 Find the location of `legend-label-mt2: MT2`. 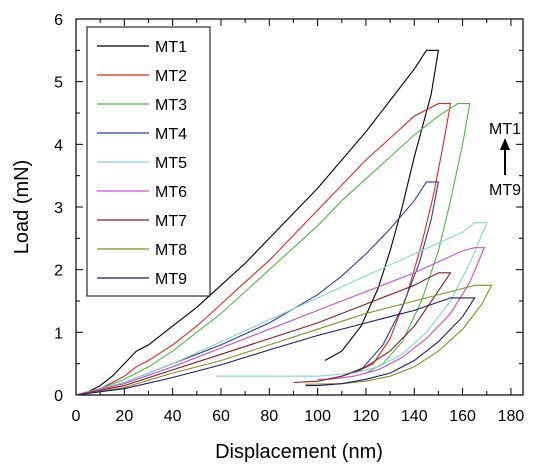

legend-label-mt2: MT2 is located at coordinates (171, 76).